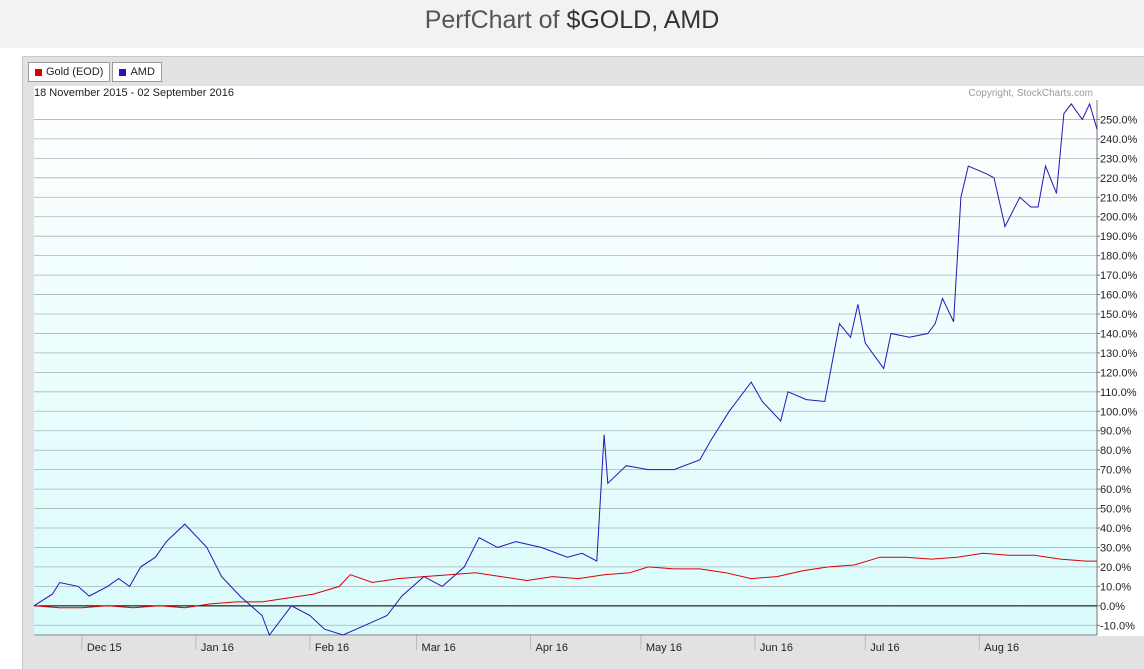 Image resolution: width=1144 pixels, height=669 pixels. I want to click on legend-label-gold: Gold (EOD), so click(75, 72).